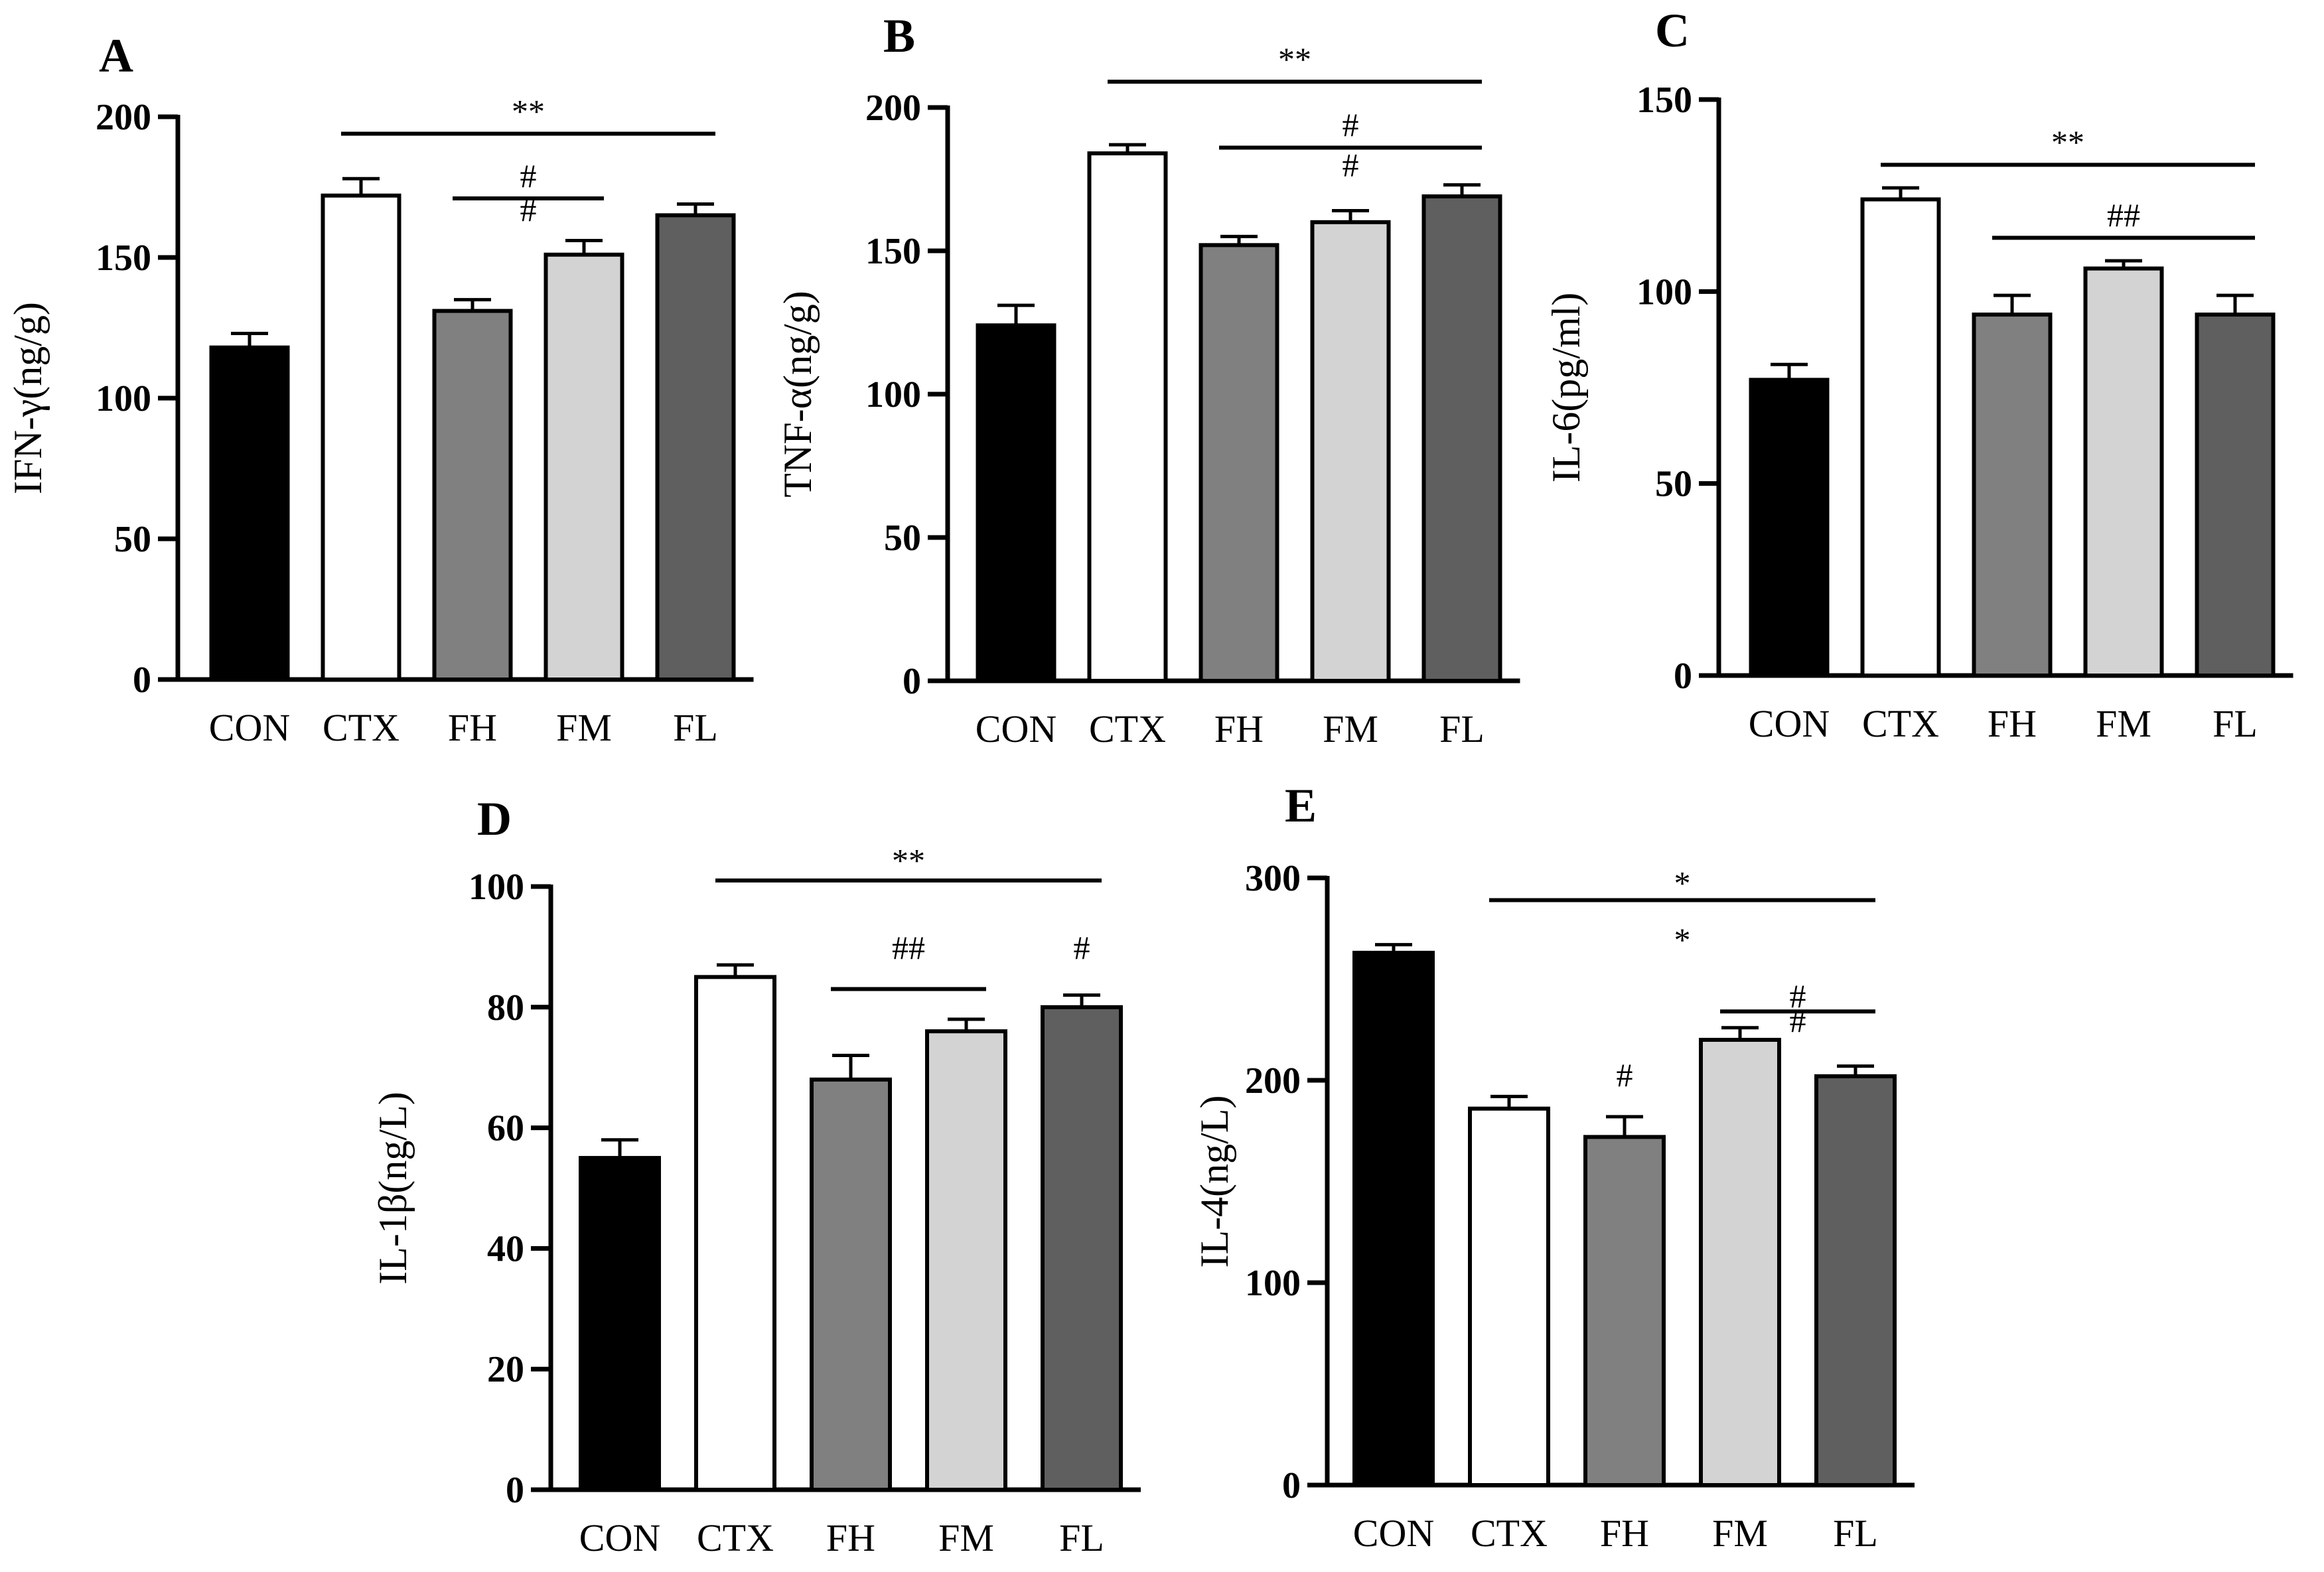  What do you see at coordinates (1566, 388) in the screenshot?
I see `y-axis-label: IL-6(pg/ml)` at bounding box center [1566, 388].